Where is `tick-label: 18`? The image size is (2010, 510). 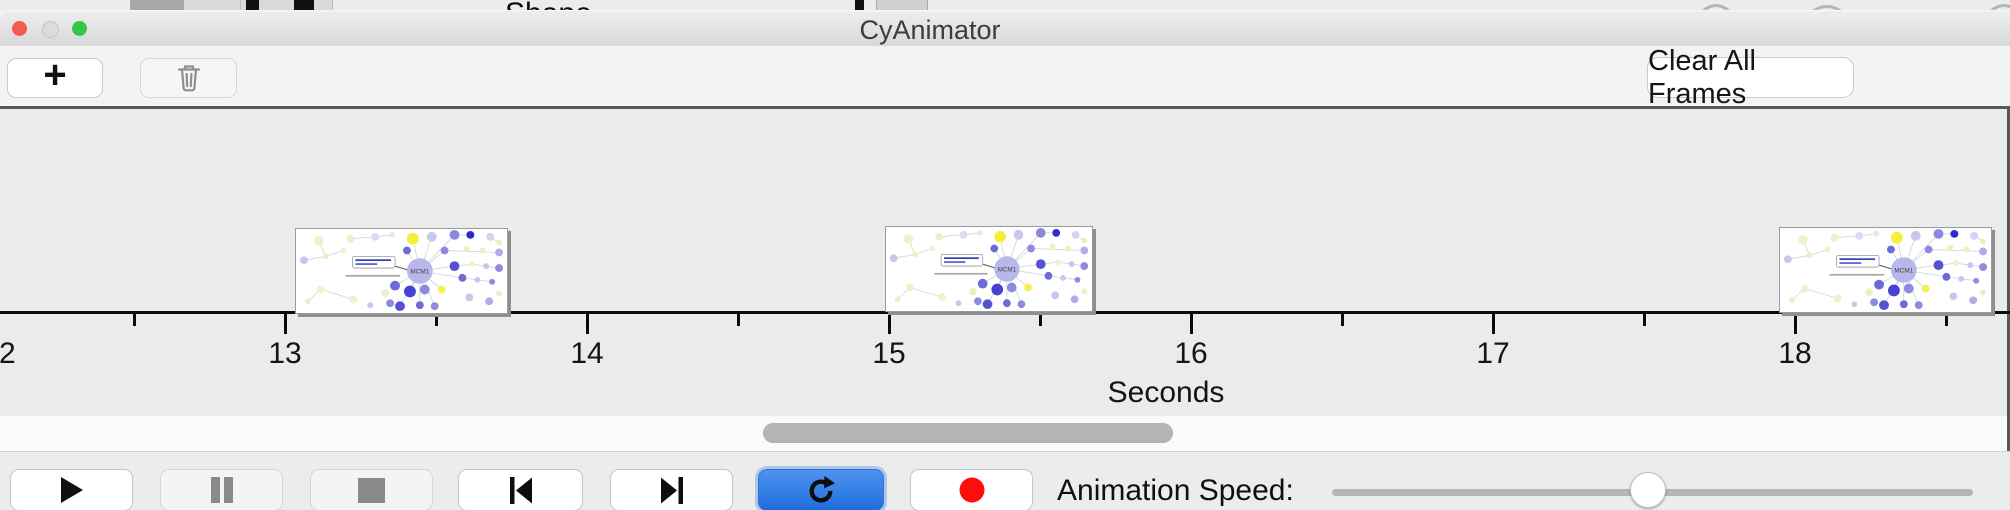
tick-label: 18 is located at coordinates (1795, 353).